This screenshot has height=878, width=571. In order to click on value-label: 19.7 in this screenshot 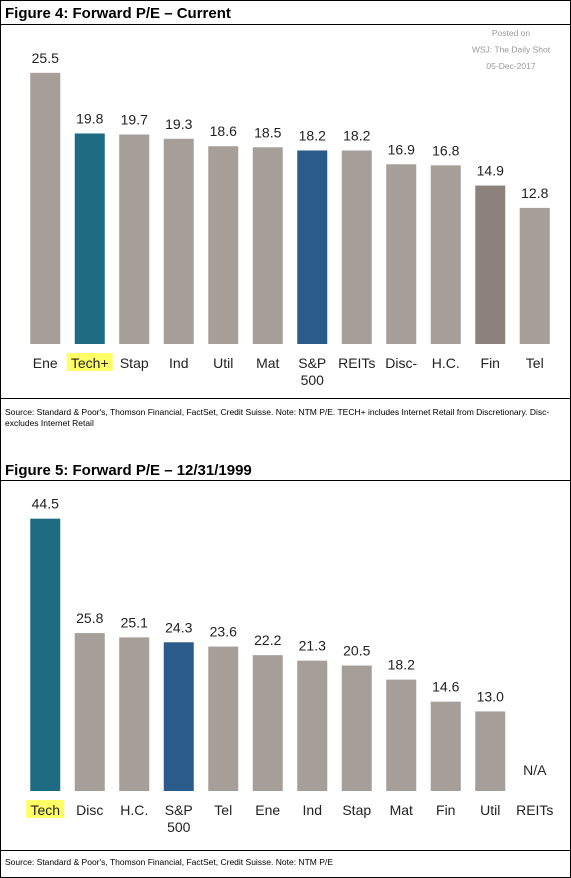, I will do `click(134, 120)`.